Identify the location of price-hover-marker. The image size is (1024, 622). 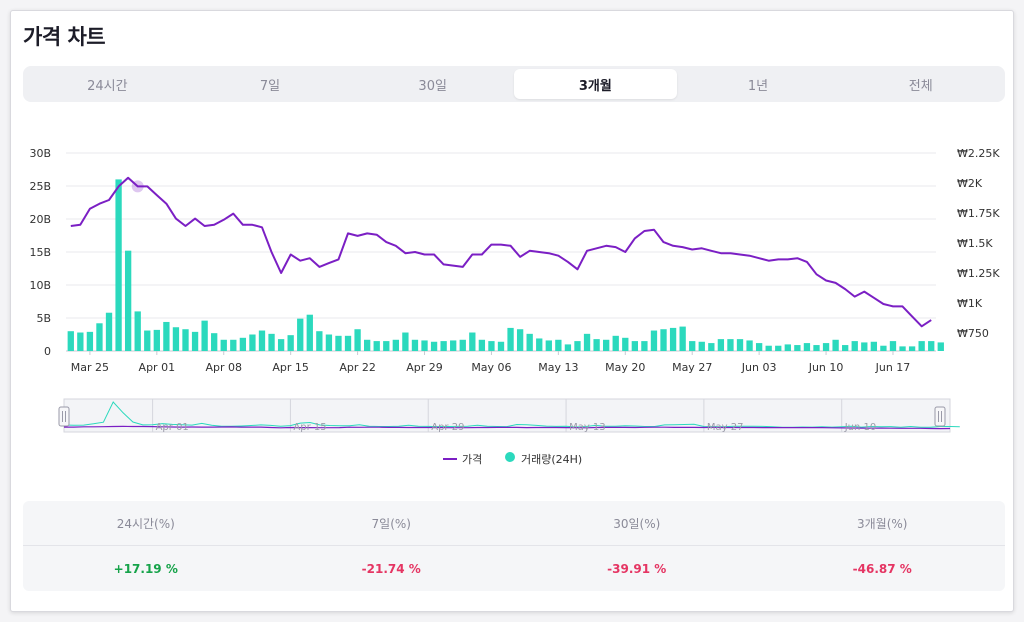
(137, 186).